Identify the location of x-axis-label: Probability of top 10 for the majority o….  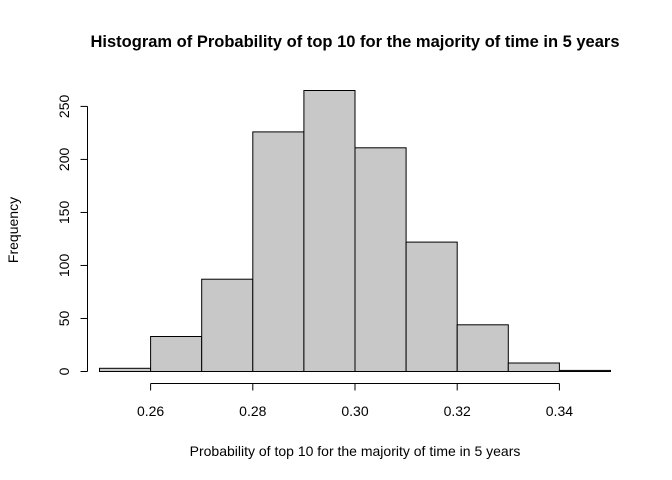
(355, 451).